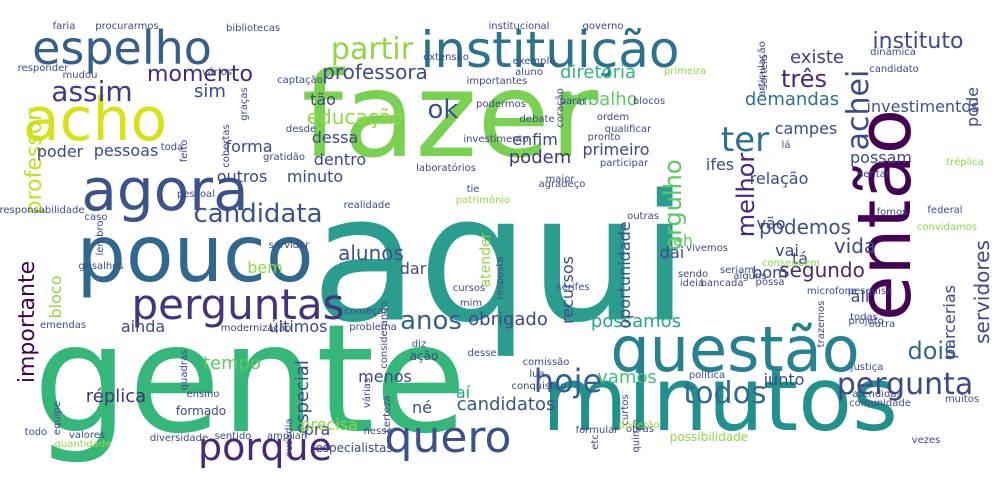  Describe the element at coordinates (497, 81) in the screenshot. I see `word-importantes: importantes` at that location.